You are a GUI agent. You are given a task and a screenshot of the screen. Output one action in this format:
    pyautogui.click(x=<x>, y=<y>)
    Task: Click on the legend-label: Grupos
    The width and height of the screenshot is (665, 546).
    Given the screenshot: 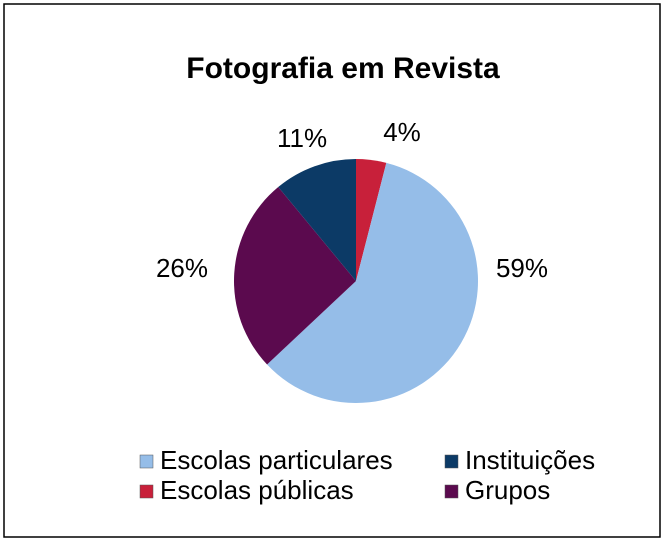 What is the action you would take?
    pyautogui.click(x=507, y=490)
    